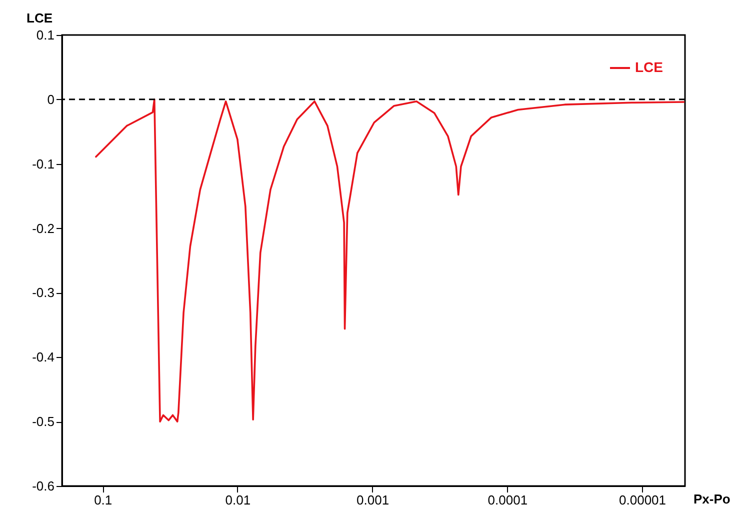 The height and width of the screenshot is (512, 751). Describe the element at coordinates (50, 99) in the screenshot. I see `y-tick-label: 0` at that location.